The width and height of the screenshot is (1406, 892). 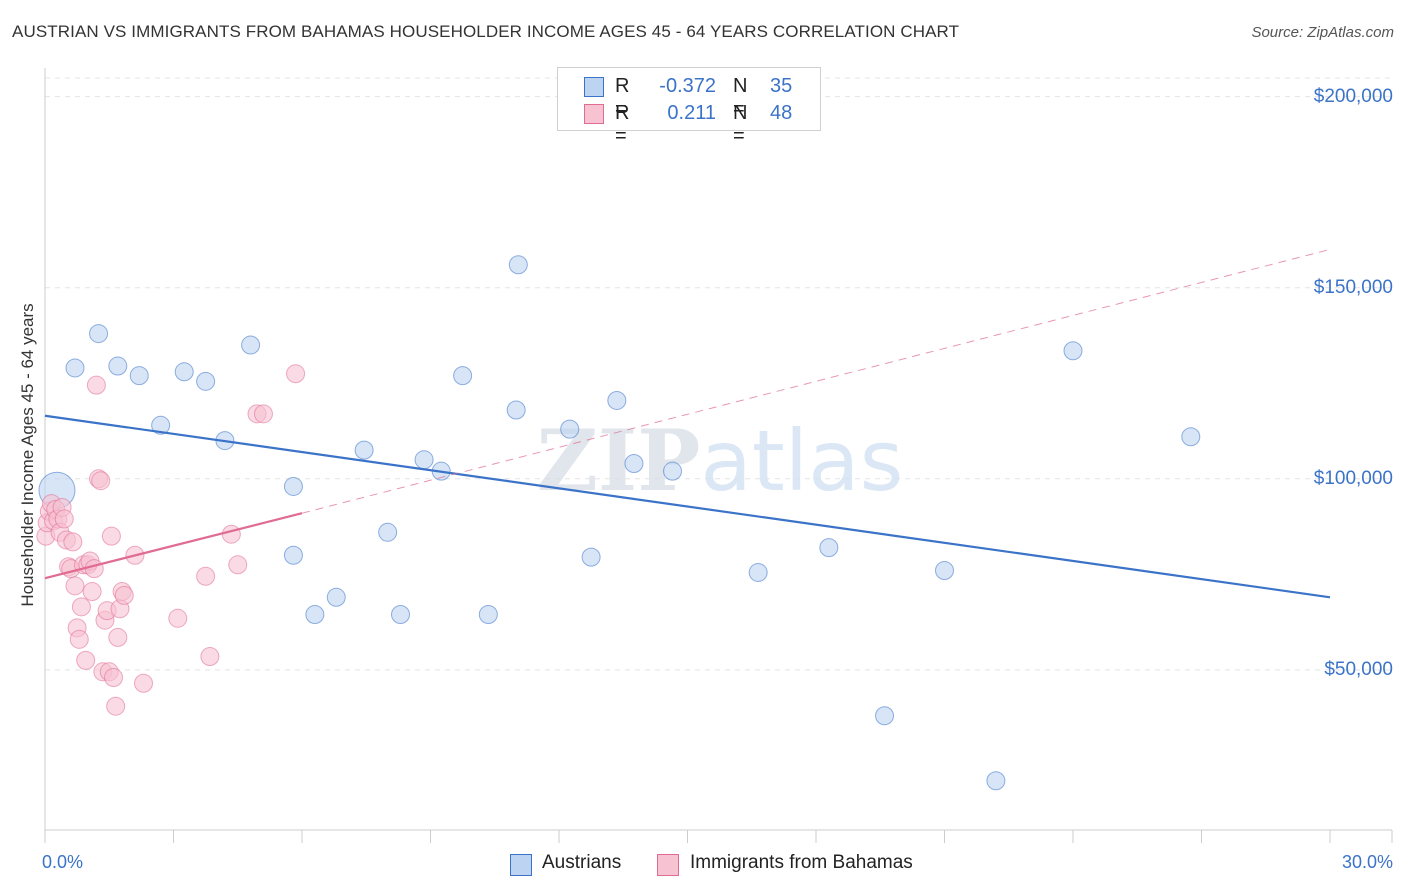 I want to click on correlation-legend: R = -0.372 N = 35 R = 0.211 N = 48, so click(x=689, y=107).